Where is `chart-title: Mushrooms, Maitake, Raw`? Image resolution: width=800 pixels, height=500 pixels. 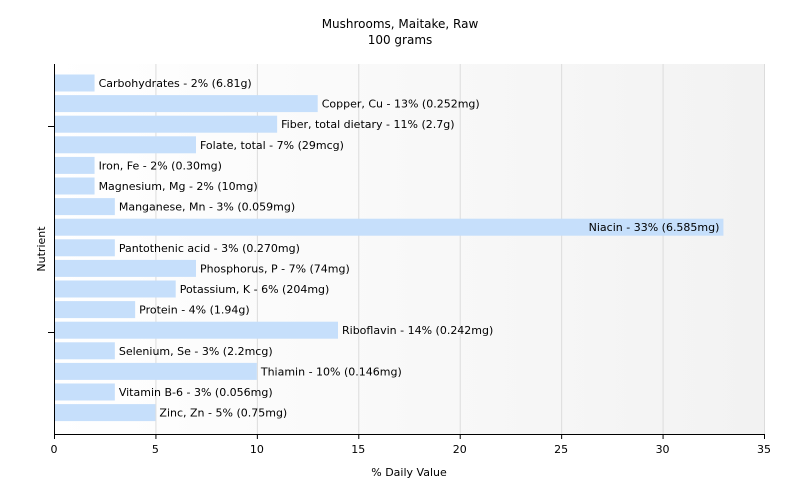
chart-title: Mushrooms, Maitake, Raw is located at coordinates (400, 24).